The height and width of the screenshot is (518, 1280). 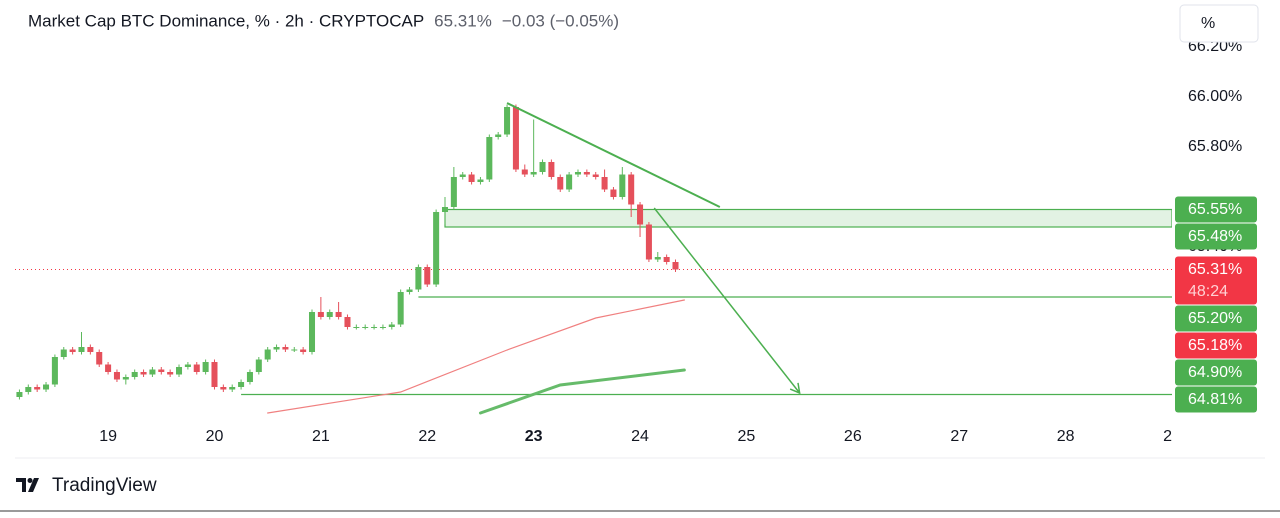 What do you see at coordinates (1208, 23) in the screenshot?
I see `scale-button: %` at bounding box center [1208, 23].